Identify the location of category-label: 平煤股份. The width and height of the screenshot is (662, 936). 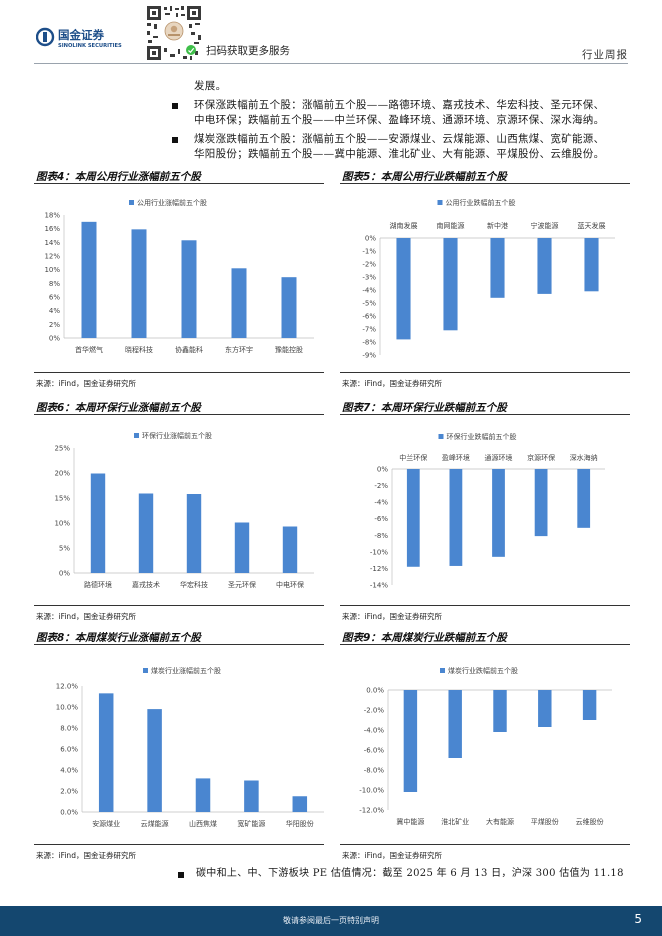
(545, 821).